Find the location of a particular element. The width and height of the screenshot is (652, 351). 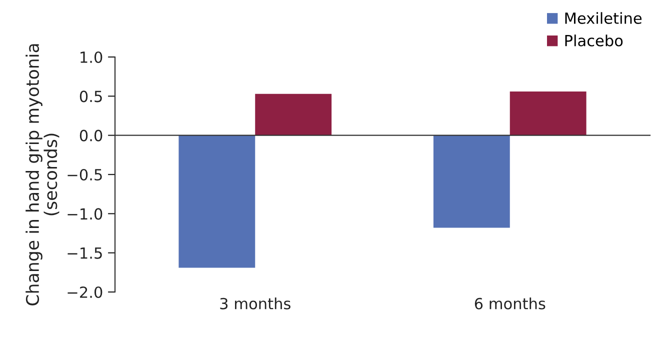

y-tick-label: 1.0 is located at coordinates (91, 57).